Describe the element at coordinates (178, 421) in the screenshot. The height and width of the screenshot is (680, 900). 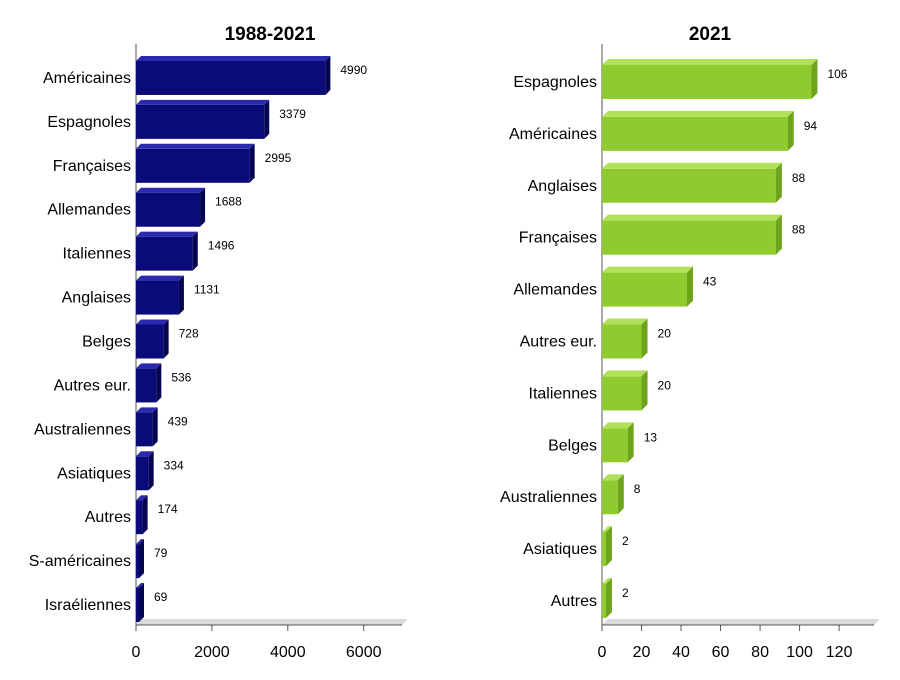
I see `data-label: 439` at that location.